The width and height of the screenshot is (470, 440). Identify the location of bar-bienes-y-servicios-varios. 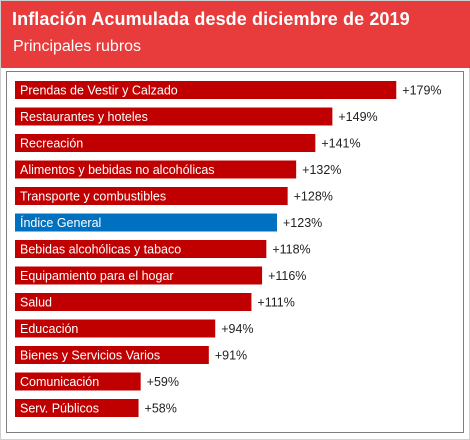
(112, 355).